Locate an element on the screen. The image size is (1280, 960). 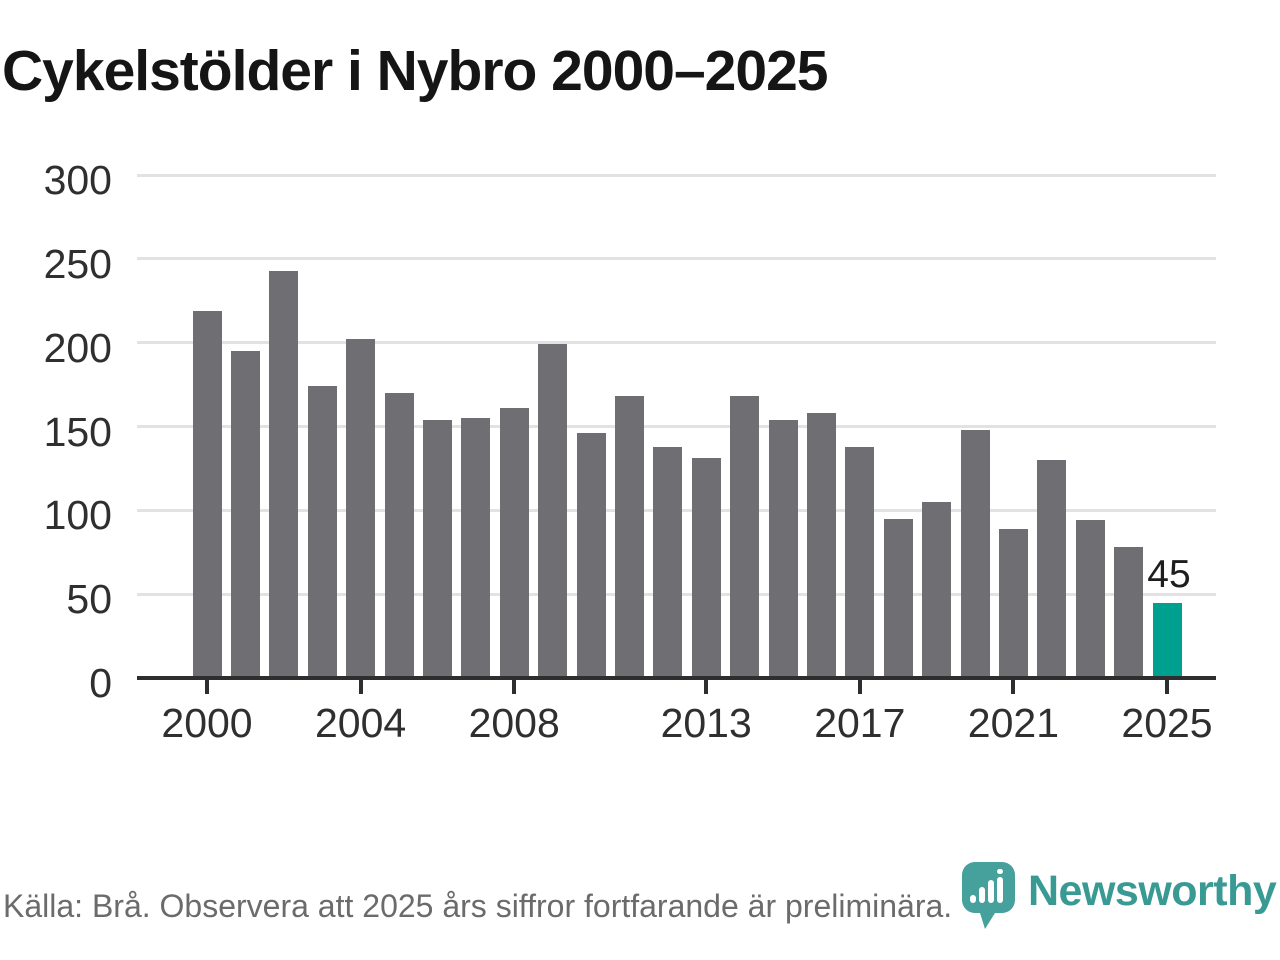
y-axis-label-250: 250 is located at coordinates (77, 263).